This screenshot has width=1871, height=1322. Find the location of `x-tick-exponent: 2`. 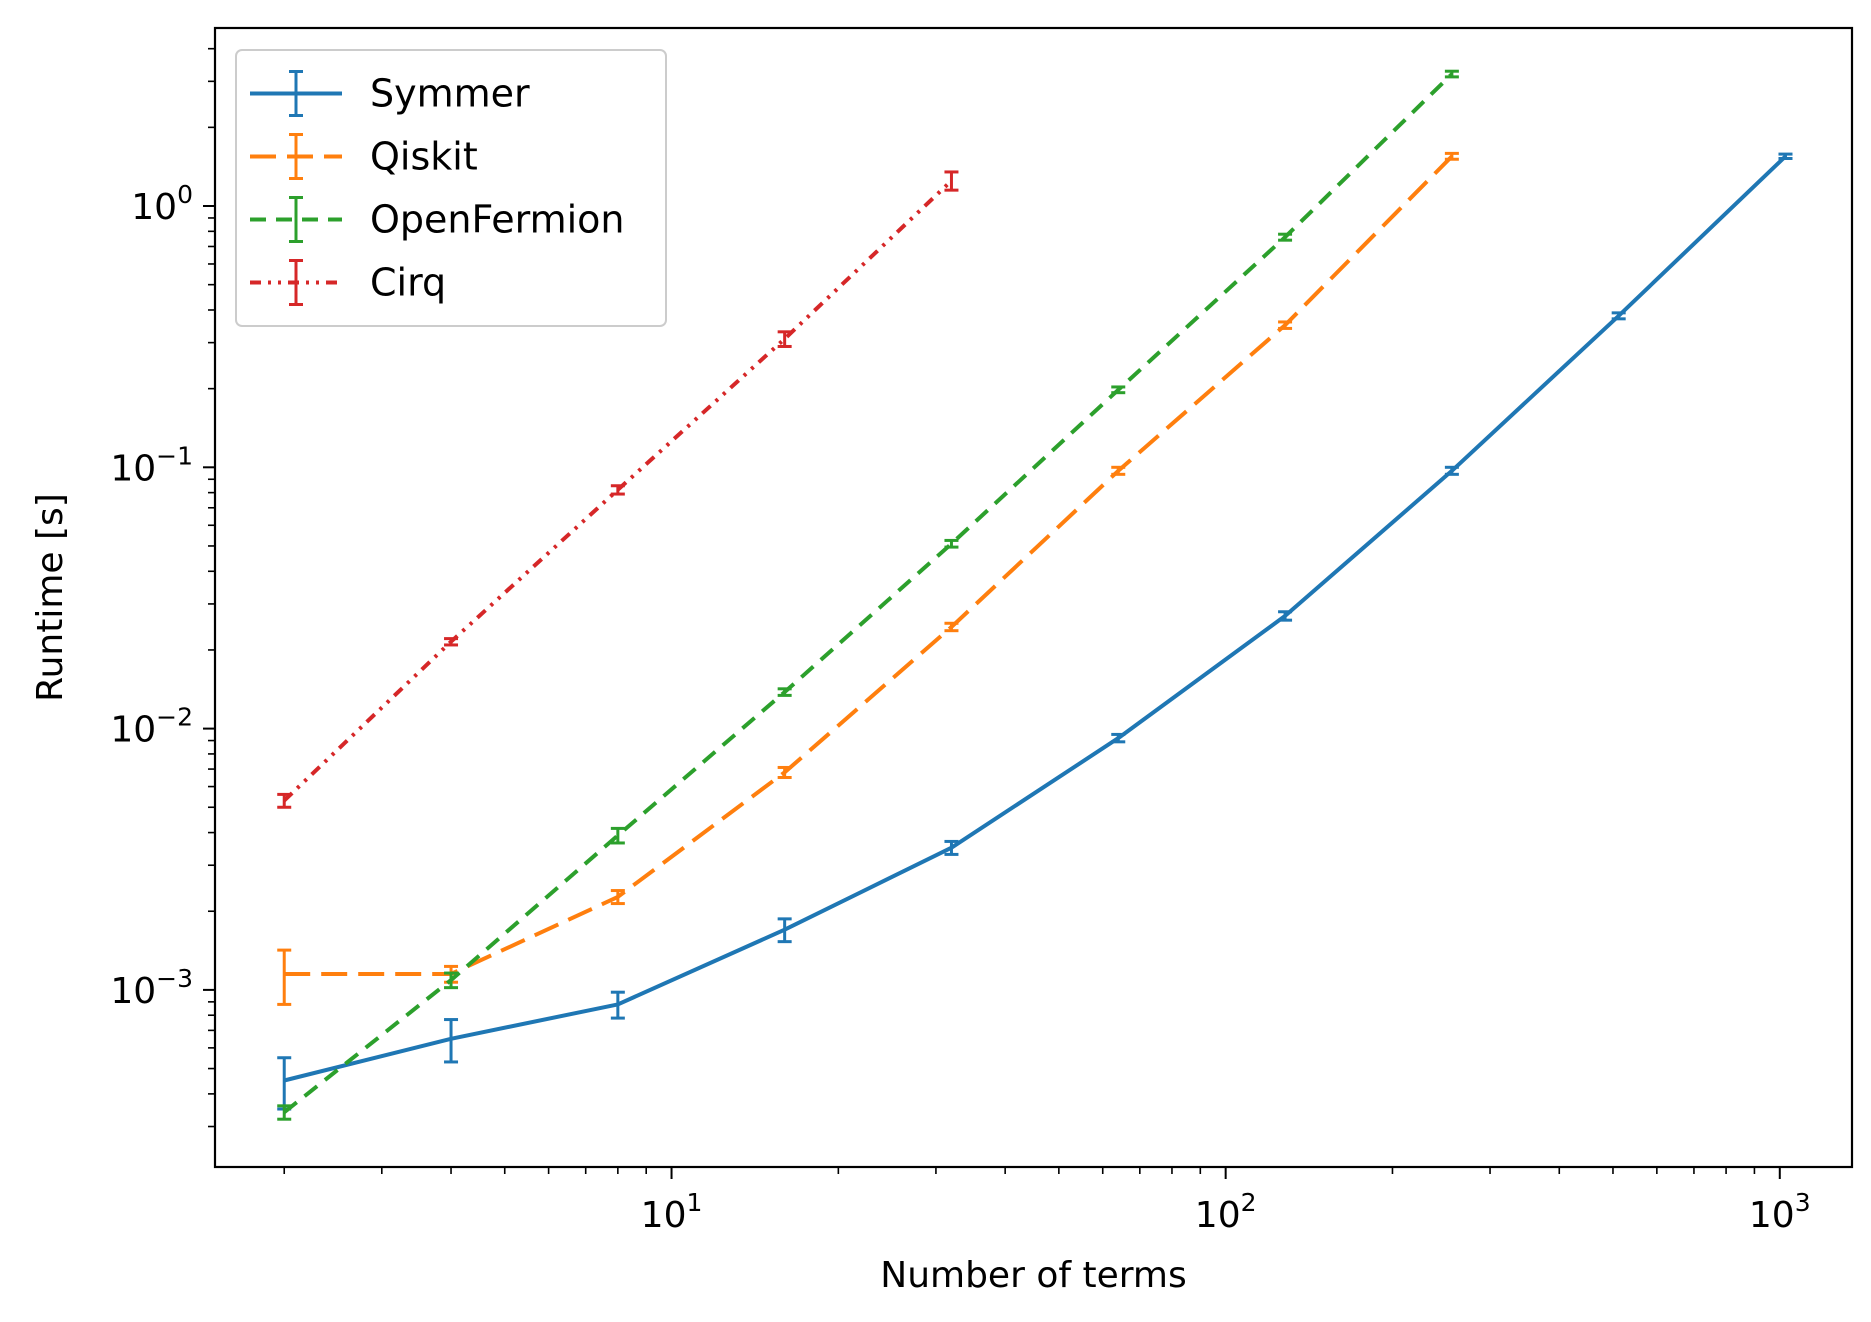

x-tick-exponent: 2 is located at coordinates (1249, 1202).